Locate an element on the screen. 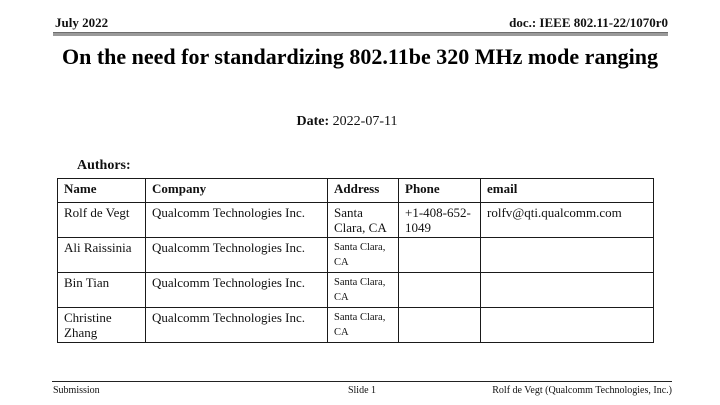 Image resolution: width=720 pixels, height=405 pixels. author-name-cell: Christine Zhang is located at coordinates (101, 325).